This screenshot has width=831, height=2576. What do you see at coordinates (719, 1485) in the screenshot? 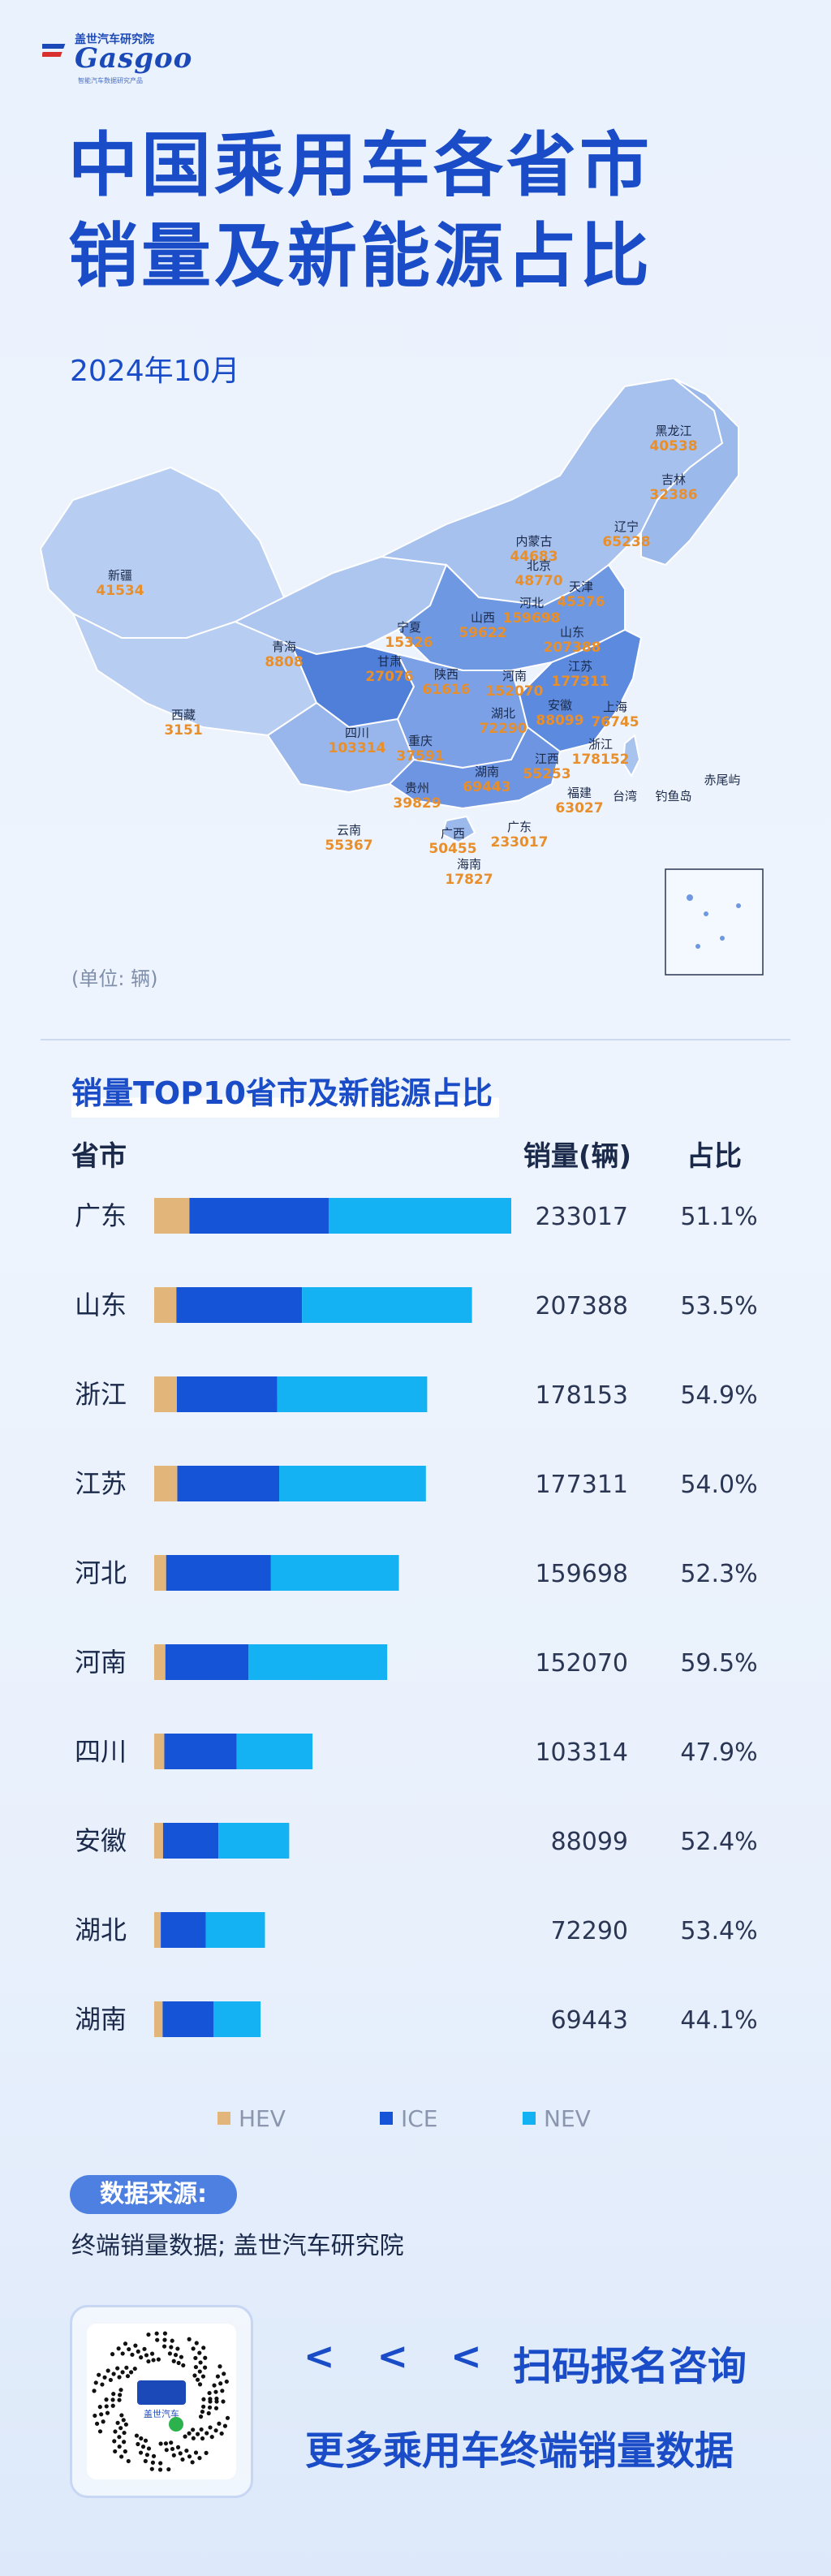
I see `row-nev-share: 54.0%` at bounding box center [719, 1485].